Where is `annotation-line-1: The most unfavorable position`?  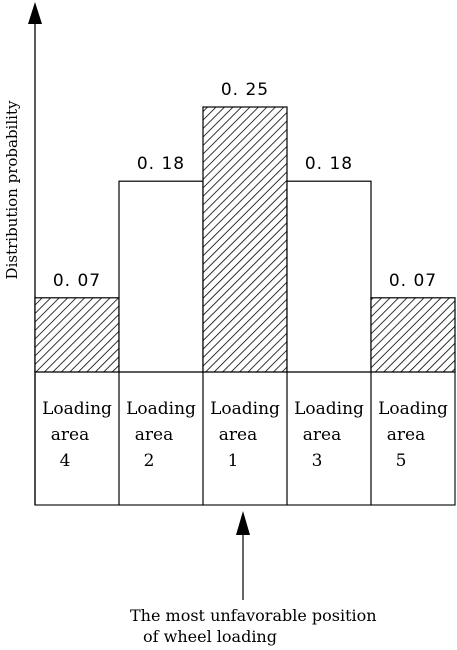 annotation-line-1: The most unfavorable position is located at coordinates (253, 615).